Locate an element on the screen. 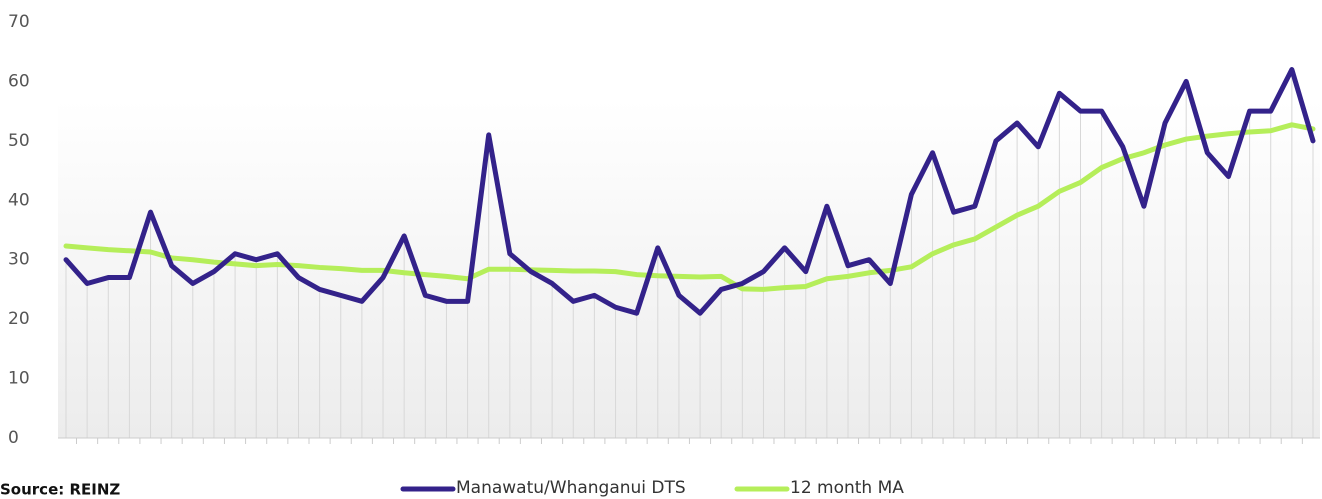  y-tick-label: 60 is located at coordinates (19, 81).